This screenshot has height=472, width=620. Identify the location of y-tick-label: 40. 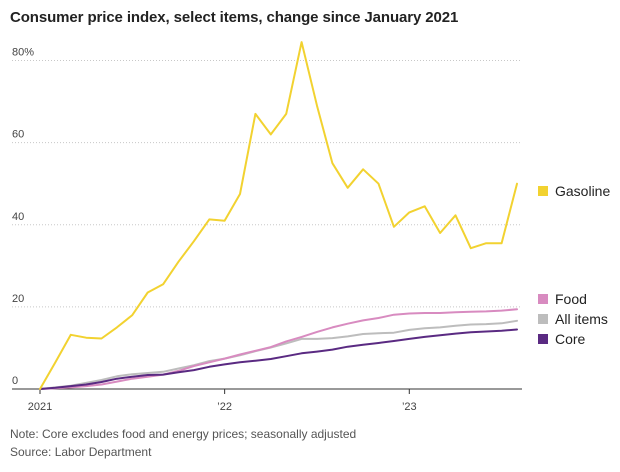
(18, 217).